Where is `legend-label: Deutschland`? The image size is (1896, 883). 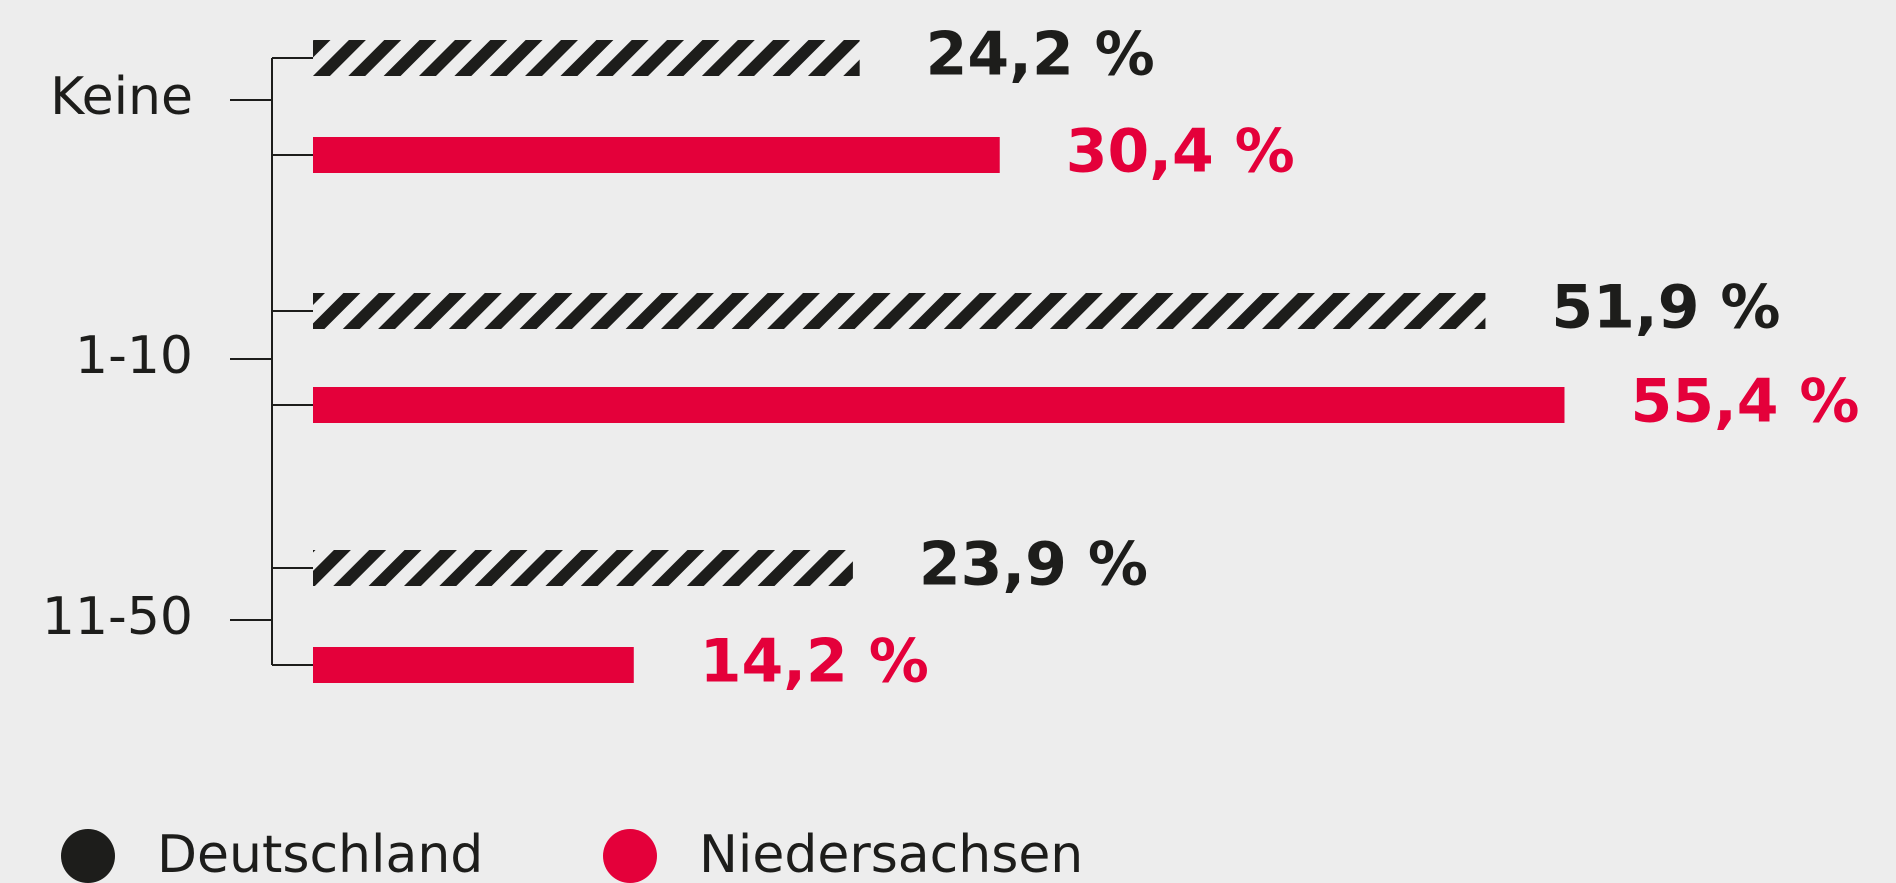
legend-label: Deutschland is located at coordinates (320, 854).